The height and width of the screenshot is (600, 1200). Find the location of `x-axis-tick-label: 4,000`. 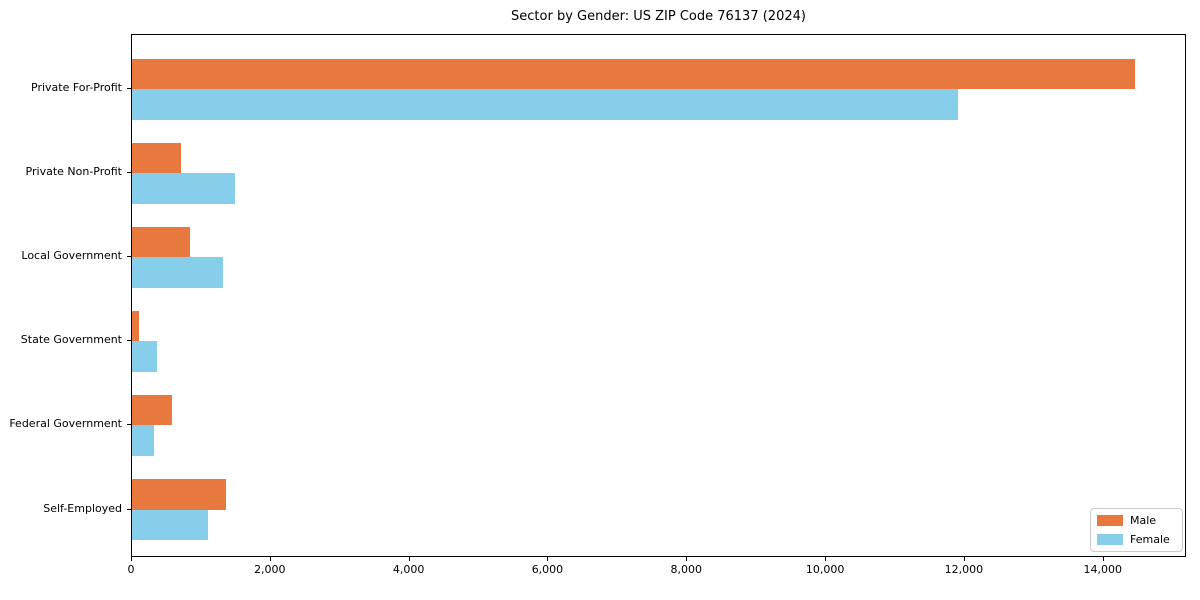

x-axis-tick-label: 4,000 is located at coordinates (408, 569).